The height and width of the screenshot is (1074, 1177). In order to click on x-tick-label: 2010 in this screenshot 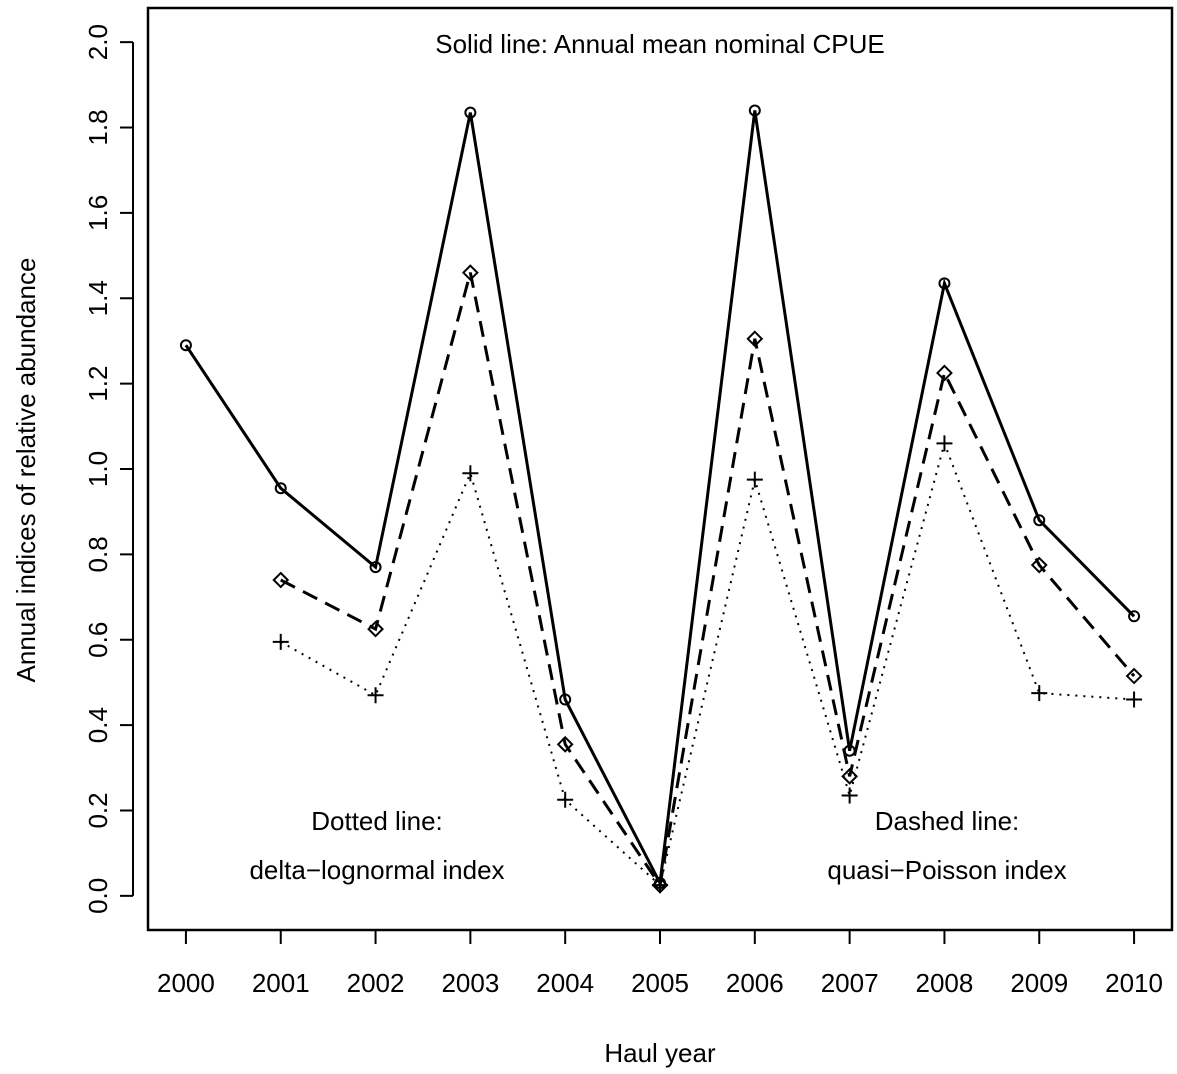, I will do `click(1134, 983)`.